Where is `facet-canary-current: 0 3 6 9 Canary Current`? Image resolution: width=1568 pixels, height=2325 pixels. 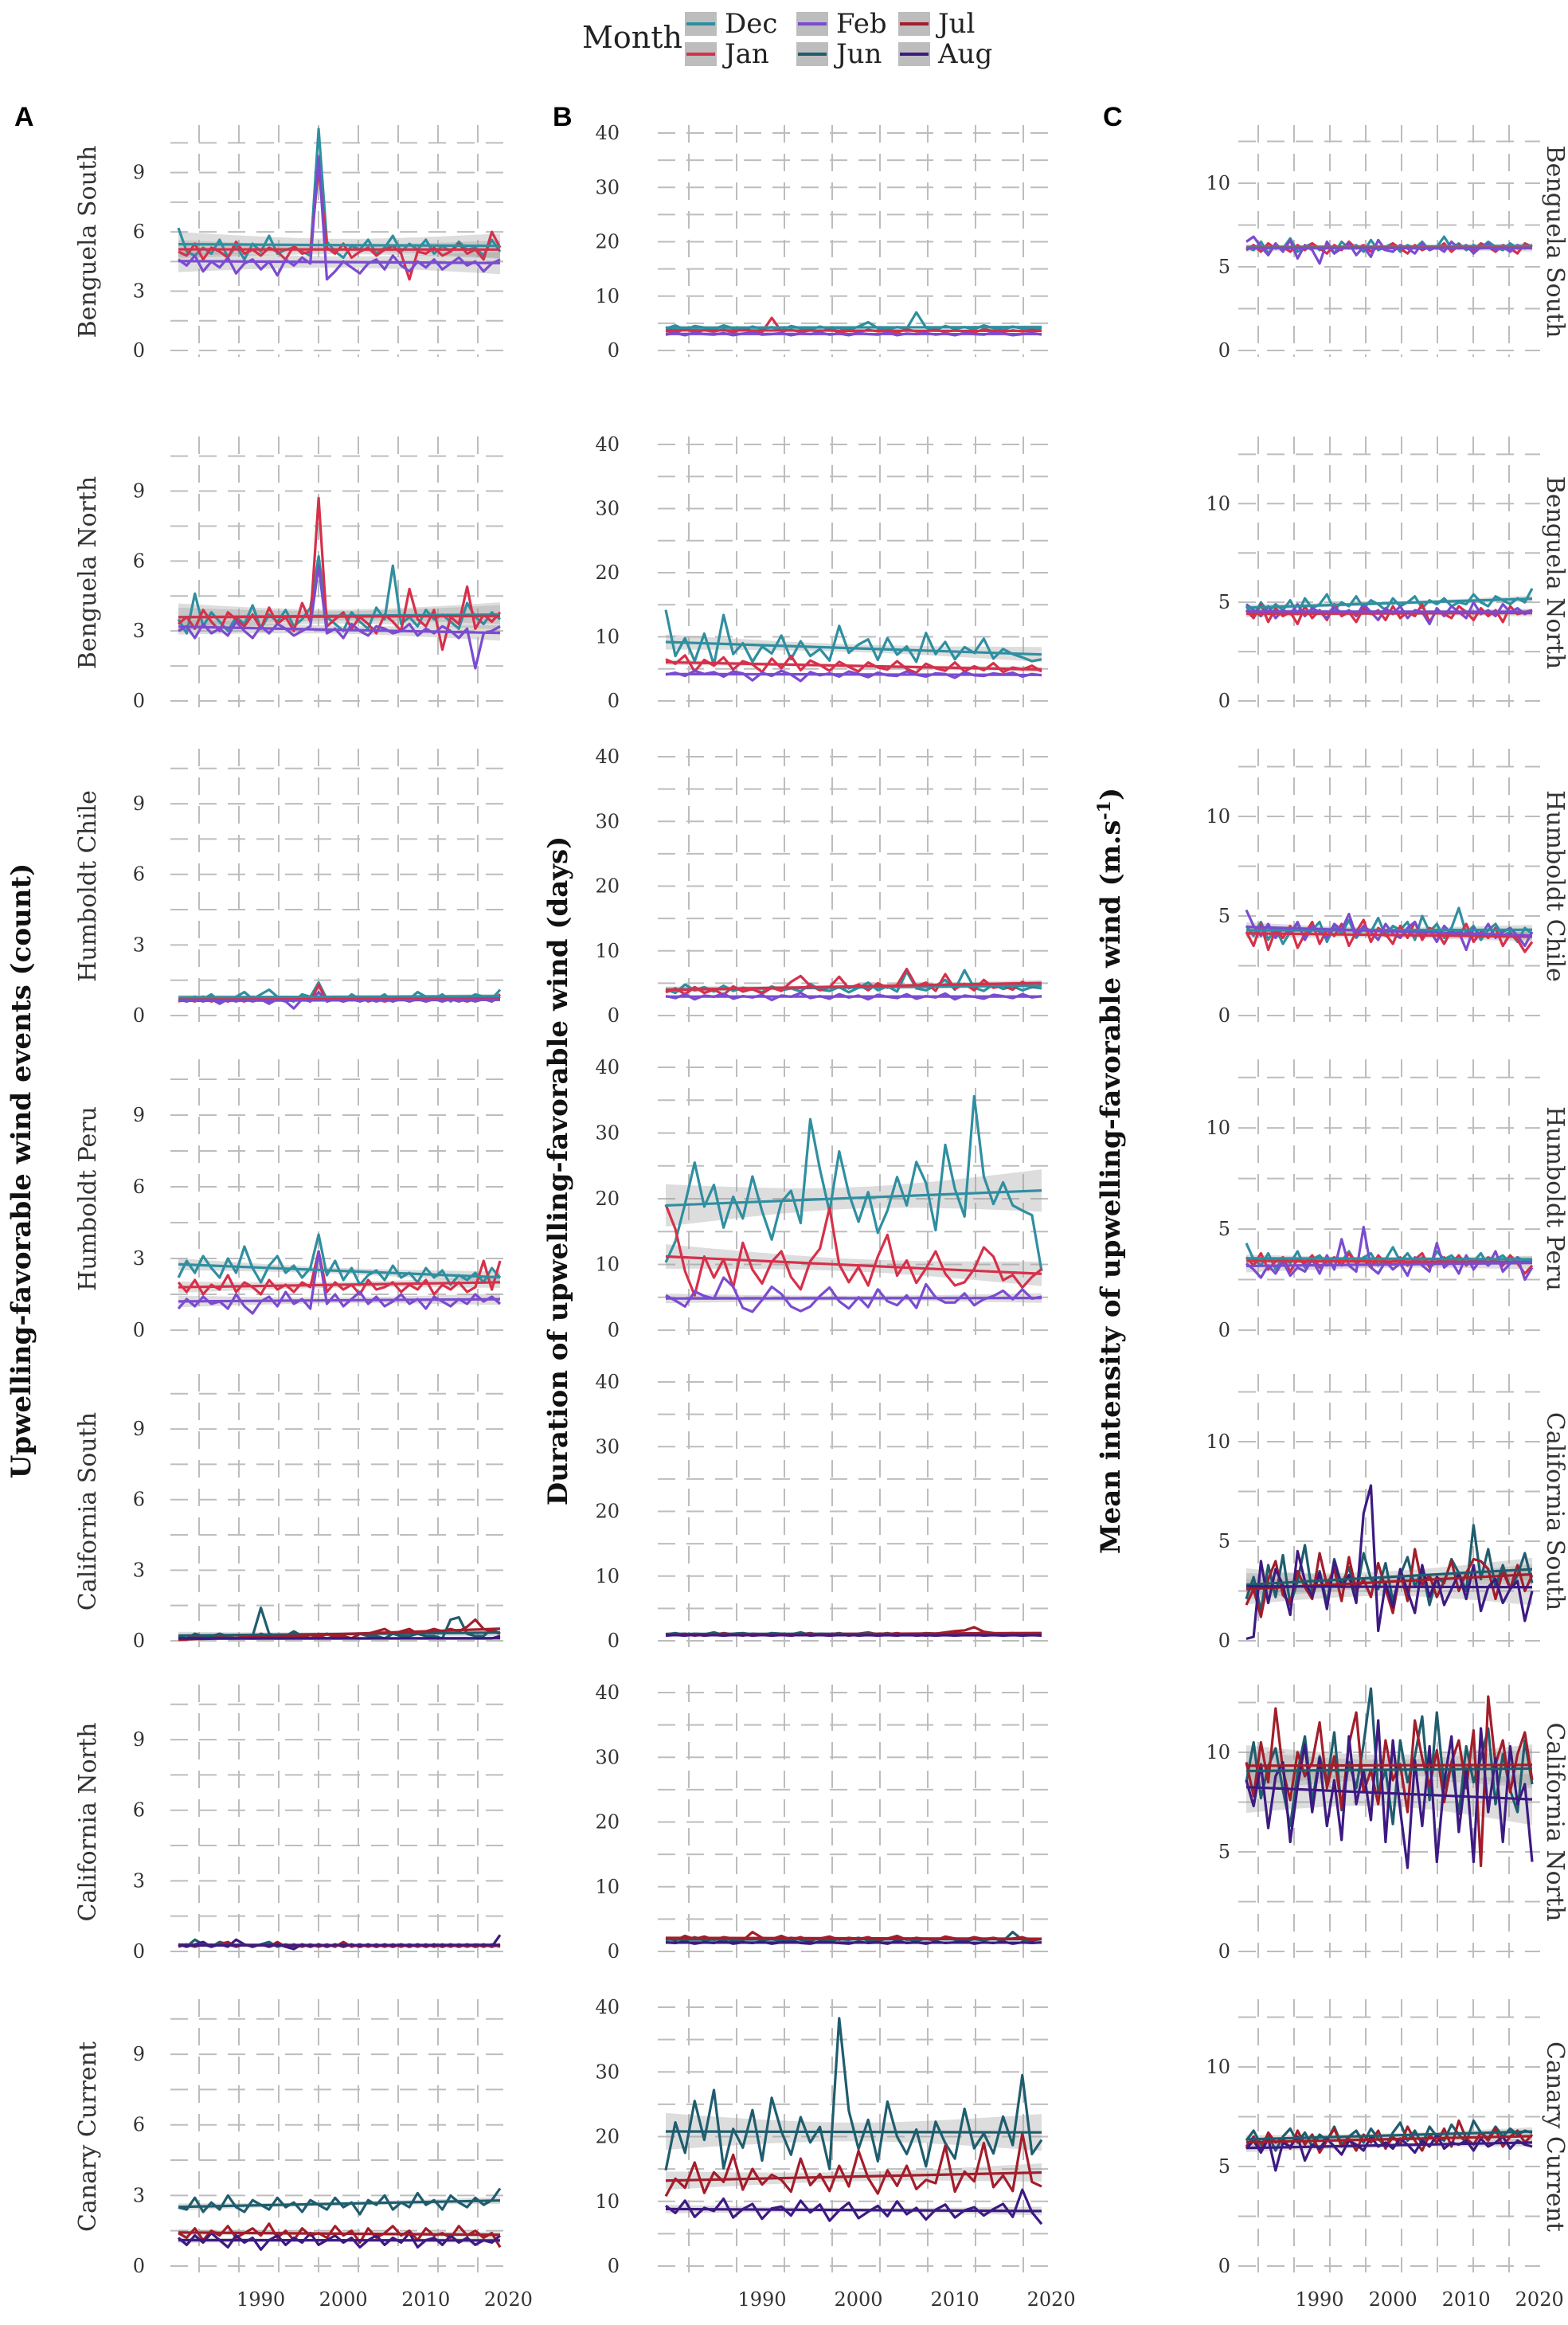
facet-canary-current: 0 3 6 9 Canary Current is located at coordinates (291, 2138).